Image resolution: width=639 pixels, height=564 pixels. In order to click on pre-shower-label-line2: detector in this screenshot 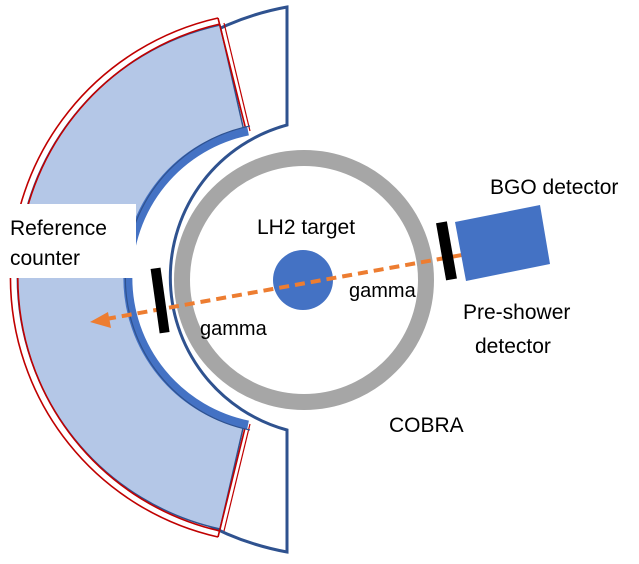, I will do `click(513, 346)`.